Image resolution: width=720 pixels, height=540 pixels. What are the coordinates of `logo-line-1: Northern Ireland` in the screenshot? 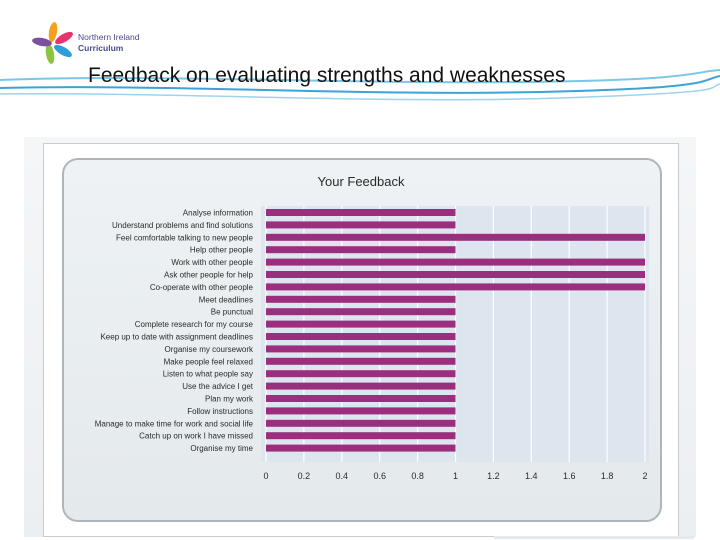 It's located at (109, 37).